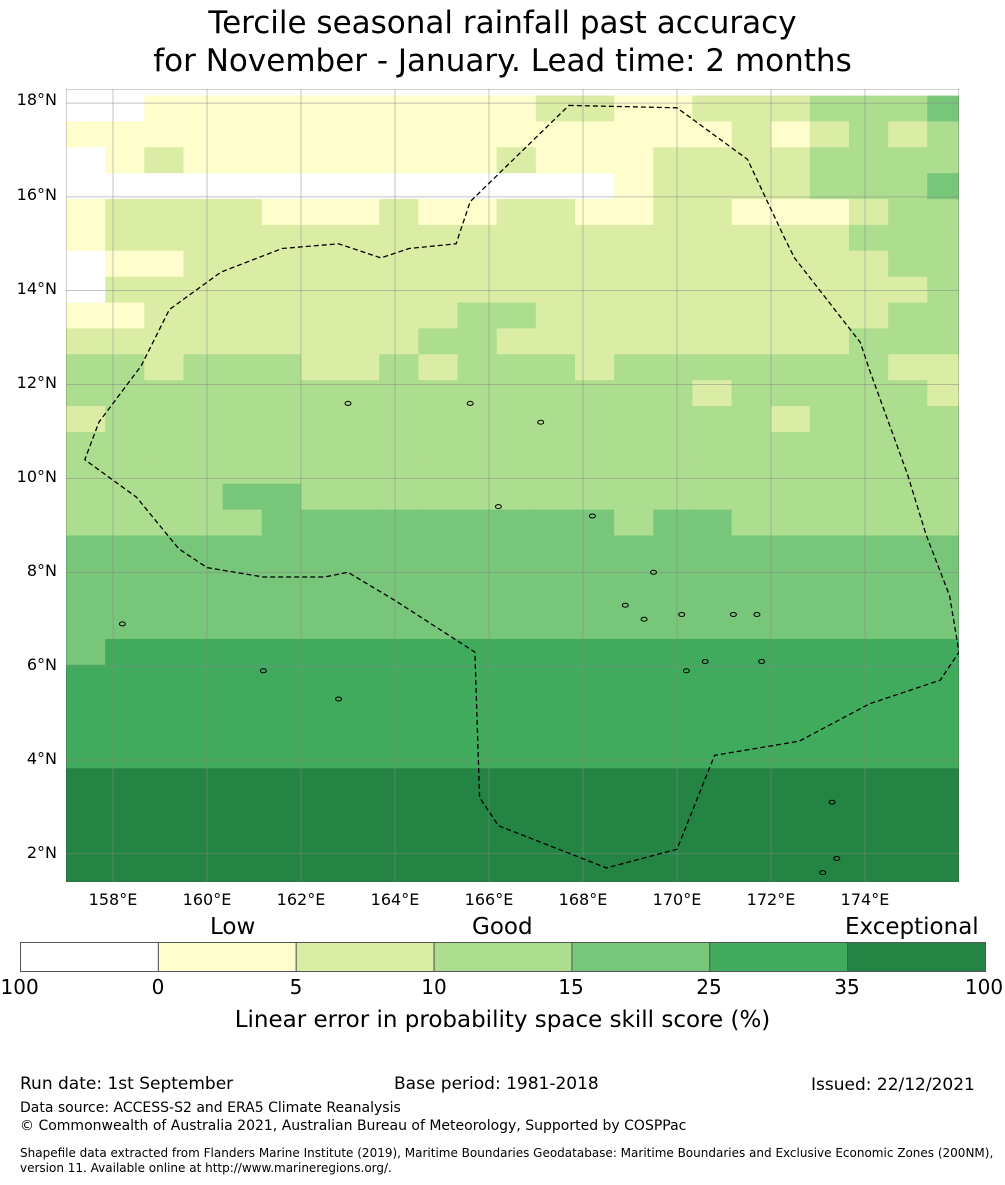 Image resolution: width=1005 pixels, height=1185 pixels. Describe the element at coordinates (583, 899) in the screenshot. I see `lon-label-168e: 168°E` at that location.